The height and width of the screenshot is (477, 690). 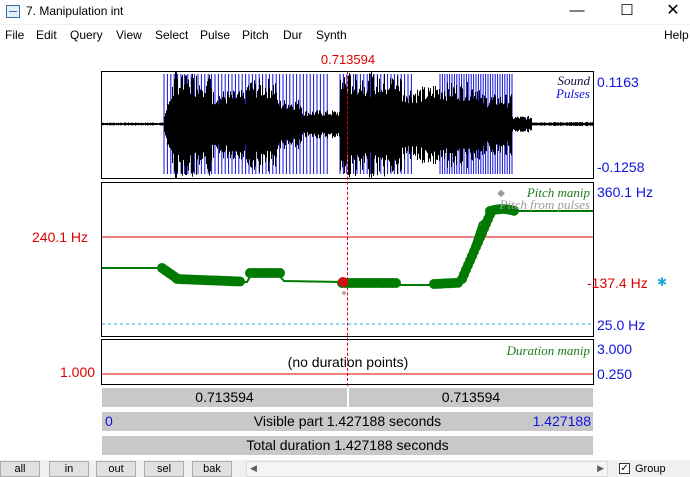 I want to click on sound-max-label: 0.1163, so click(x=618, y=82).